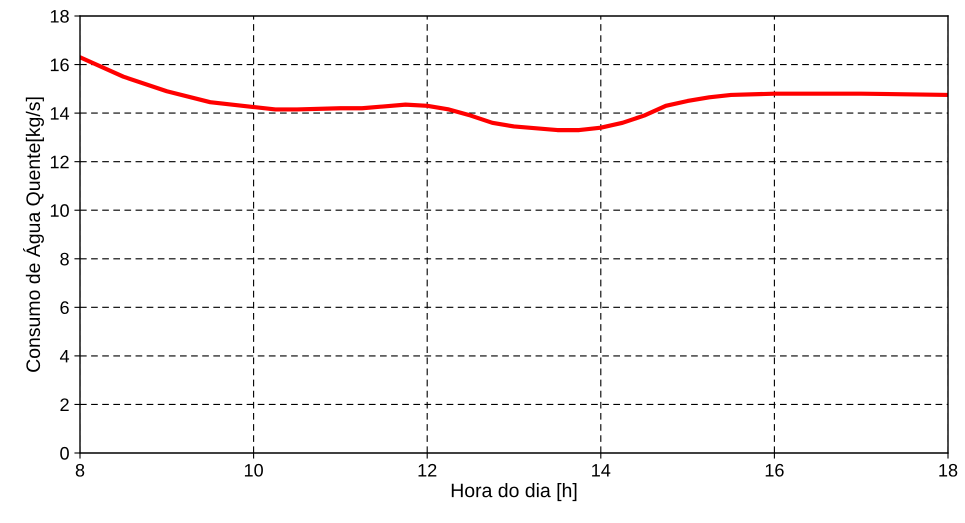  I want to click on y-tick-label: 12, so click(59, 162).